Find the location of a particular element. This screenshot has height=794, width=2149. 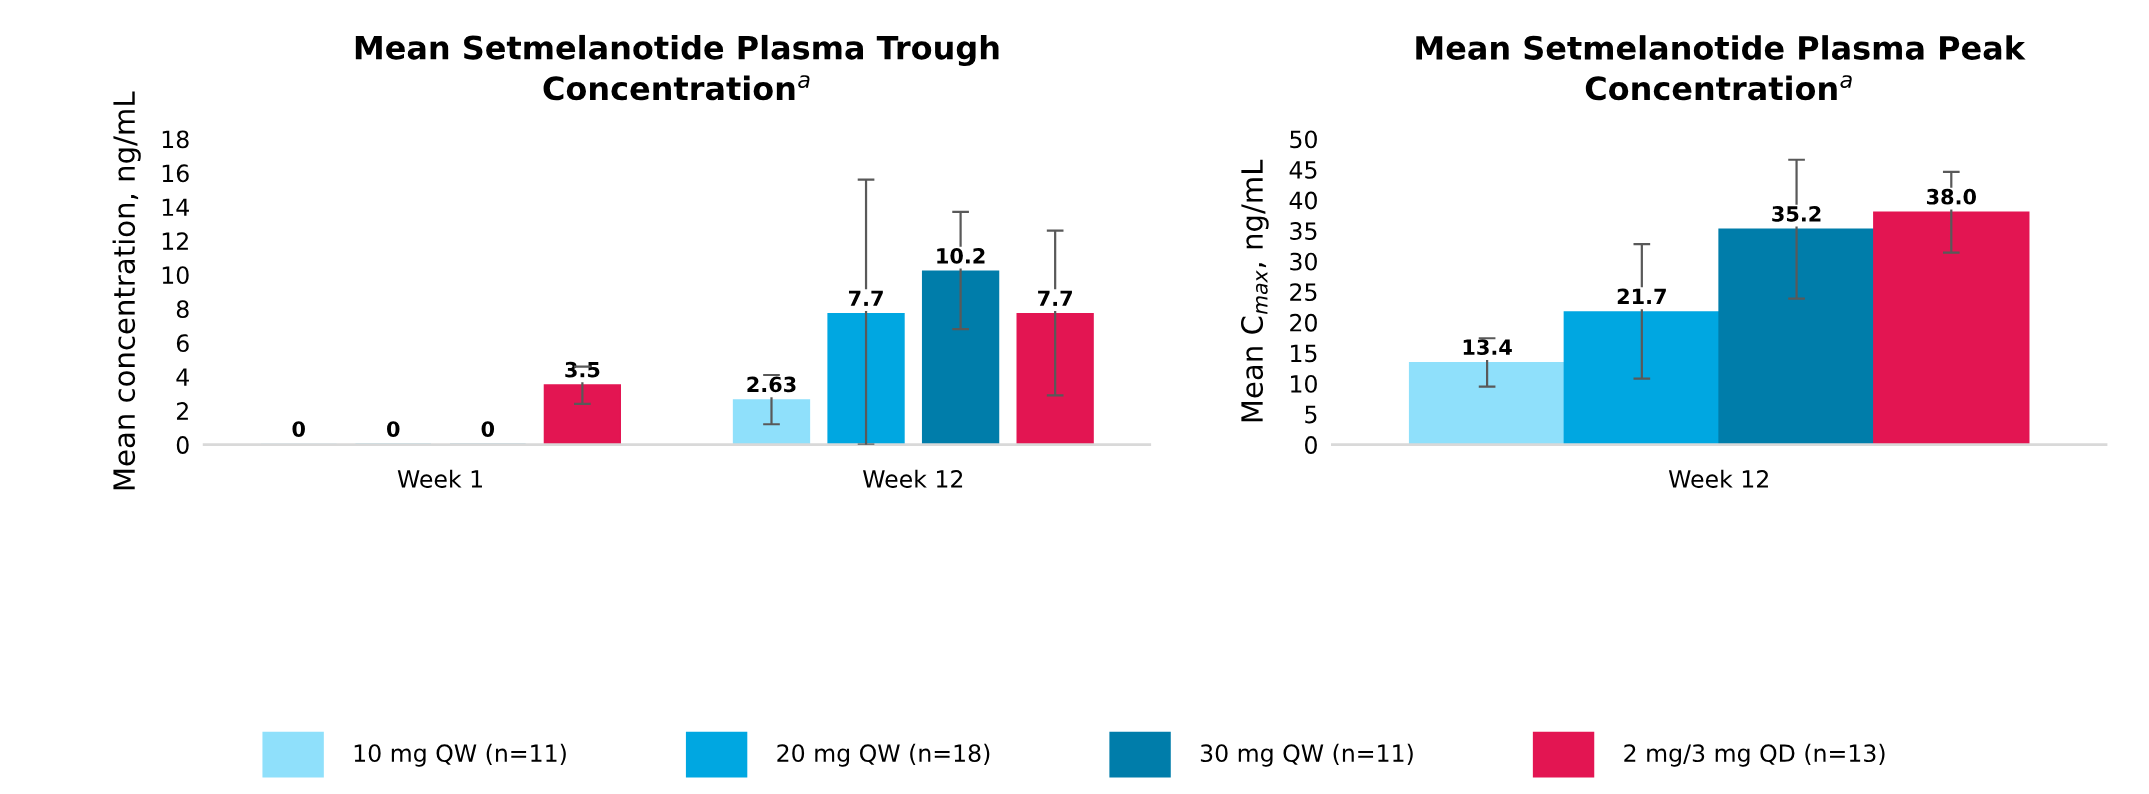

chart-title: Mean Setmelanotide Plasma Trough Concentration$^{a}$ is located at coordinates (677, 67).